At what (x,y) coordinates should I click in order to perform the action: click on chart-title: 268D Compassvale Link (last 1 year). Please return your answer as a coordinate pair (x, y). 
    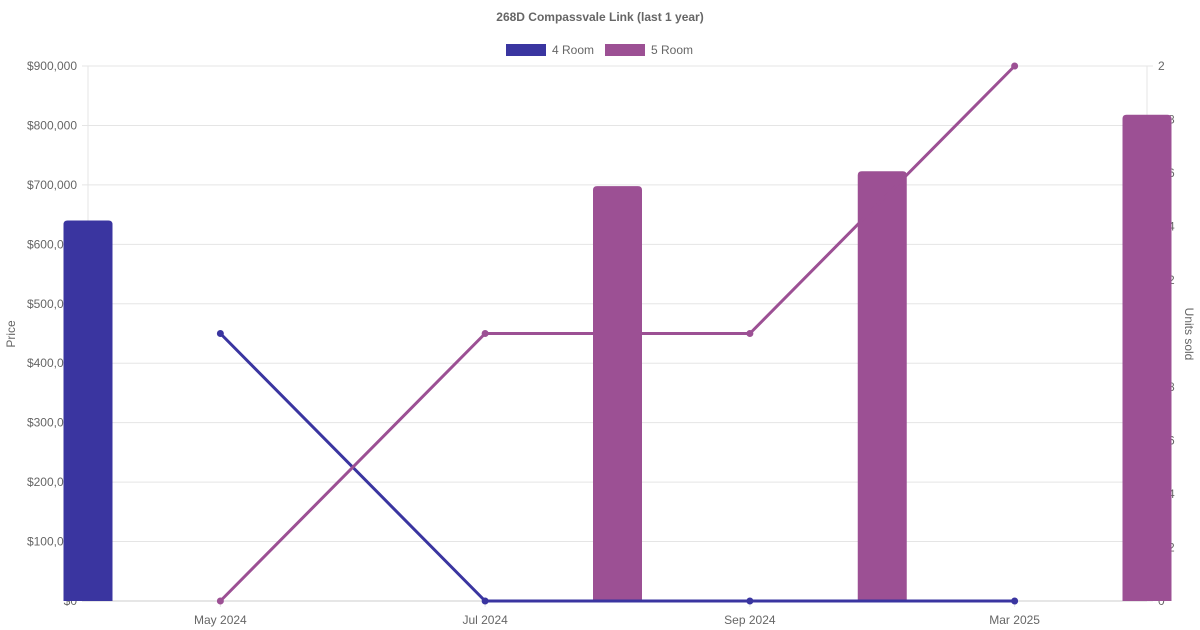
    Looking at the image, I should click on (599, 17).